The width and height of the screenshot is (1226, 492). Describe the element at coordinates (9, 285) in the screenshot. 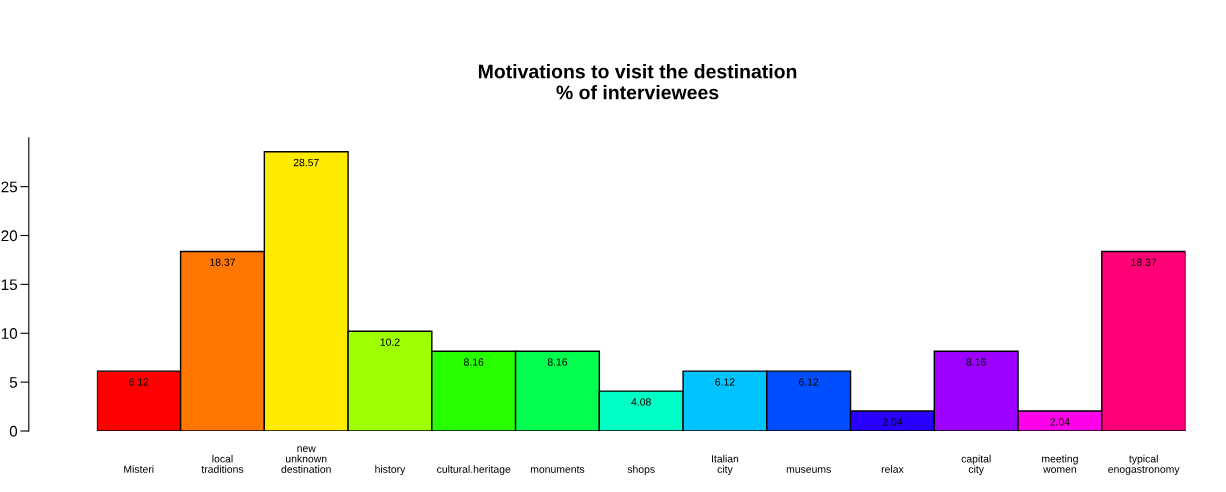

I see `y-tick-label: 15` at that location.